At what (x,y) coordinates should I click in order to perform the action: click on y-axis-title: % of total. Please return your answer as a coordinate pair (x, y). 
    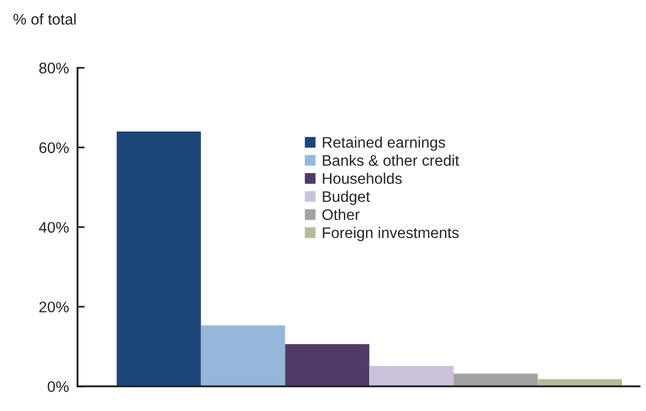
    Looking at the image, I should click on (44, 19).